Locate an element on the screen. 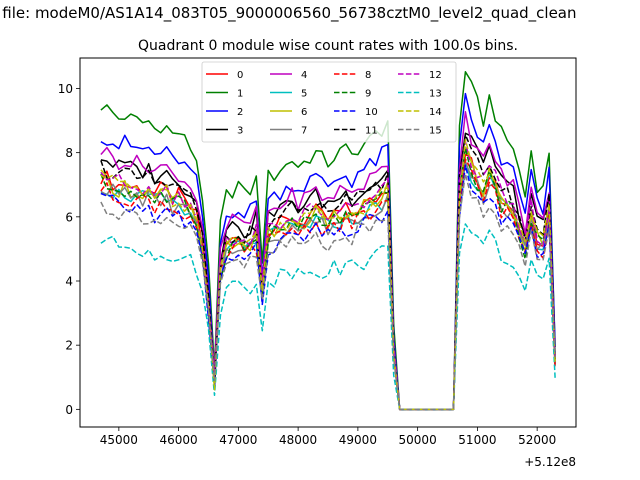  legend-label-9: 9 is located at coordinates (368, 94).